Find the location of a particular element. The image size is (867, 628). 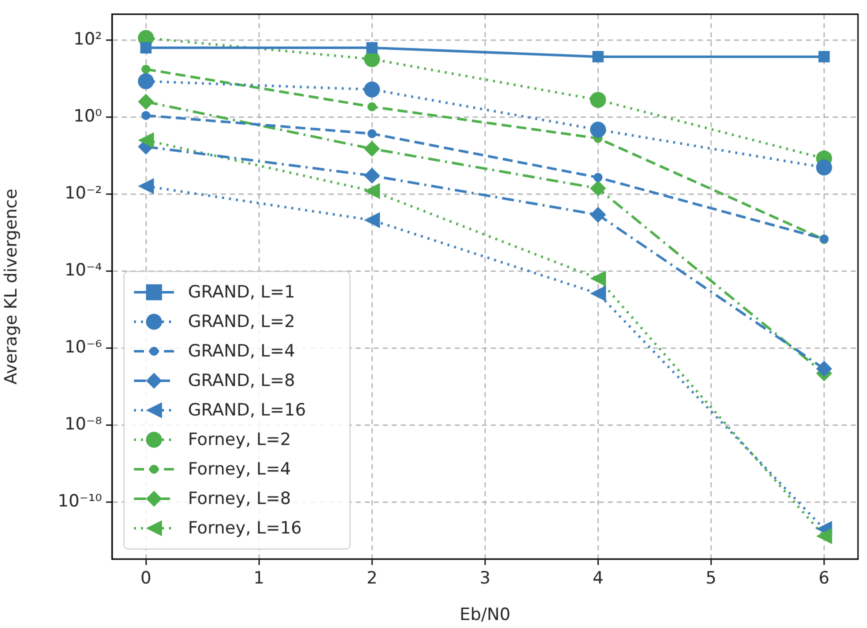

x-tick-label: 5 is located at coordinates (711, 578).